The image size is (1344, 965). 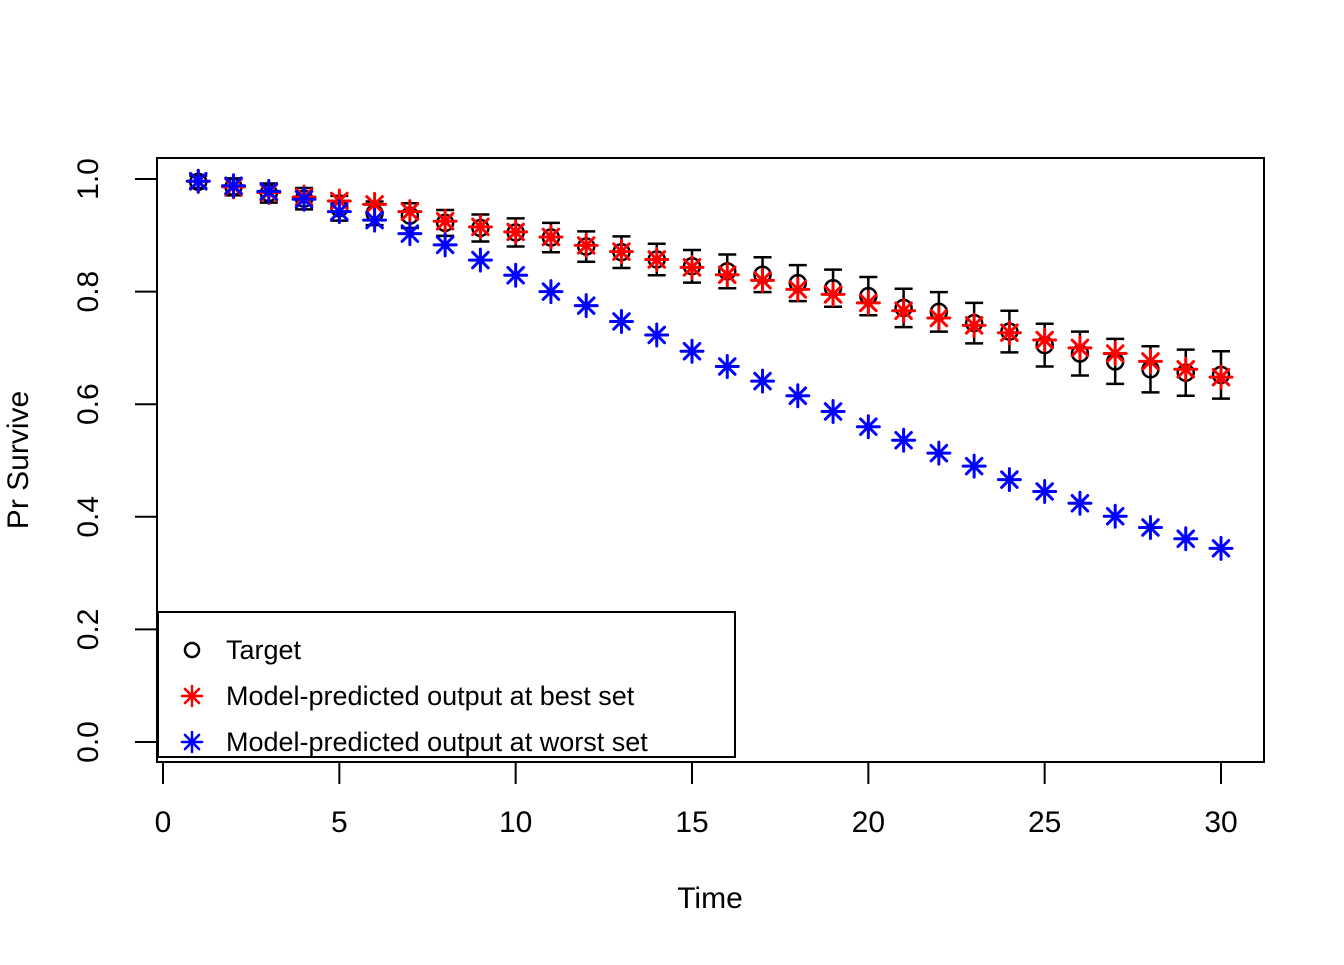 What do you see at coordinates (192, 650) in the screenshot?
I see `legend-symbol-circle` at bounding box center [192, 650].